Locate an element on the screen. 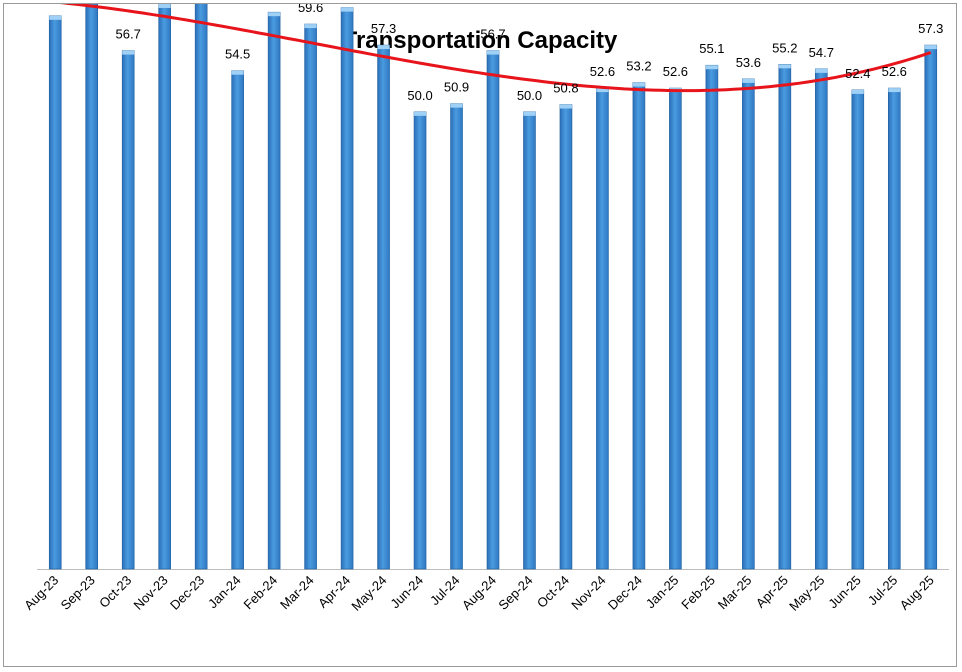 The width and height of the screenshot is (962, 672). x-tick-label: Oct-24 is located at coordinates (553, 592).